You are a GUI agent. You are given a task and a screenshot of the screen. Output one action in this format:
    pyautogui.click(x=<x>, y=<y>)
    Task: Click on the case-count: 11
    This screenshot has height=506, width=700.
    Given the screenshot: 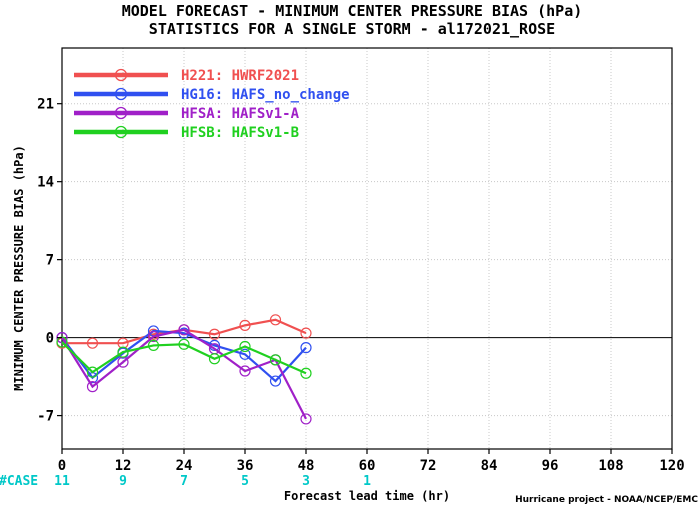 What is the action you would take?
    pyautogui.click(x=62, y=481)
    